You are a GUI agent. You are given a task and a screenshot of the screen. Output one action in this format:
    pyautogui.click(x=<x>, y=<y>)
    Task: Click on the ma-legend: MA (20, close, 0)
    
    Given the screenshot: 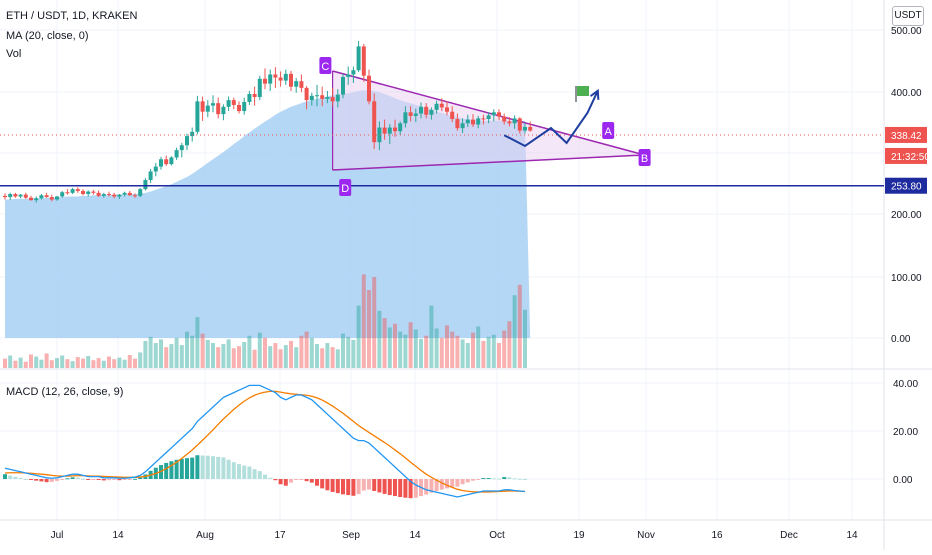 What is the action you would take?
    pyautogui.click(x=47, y=36)
    